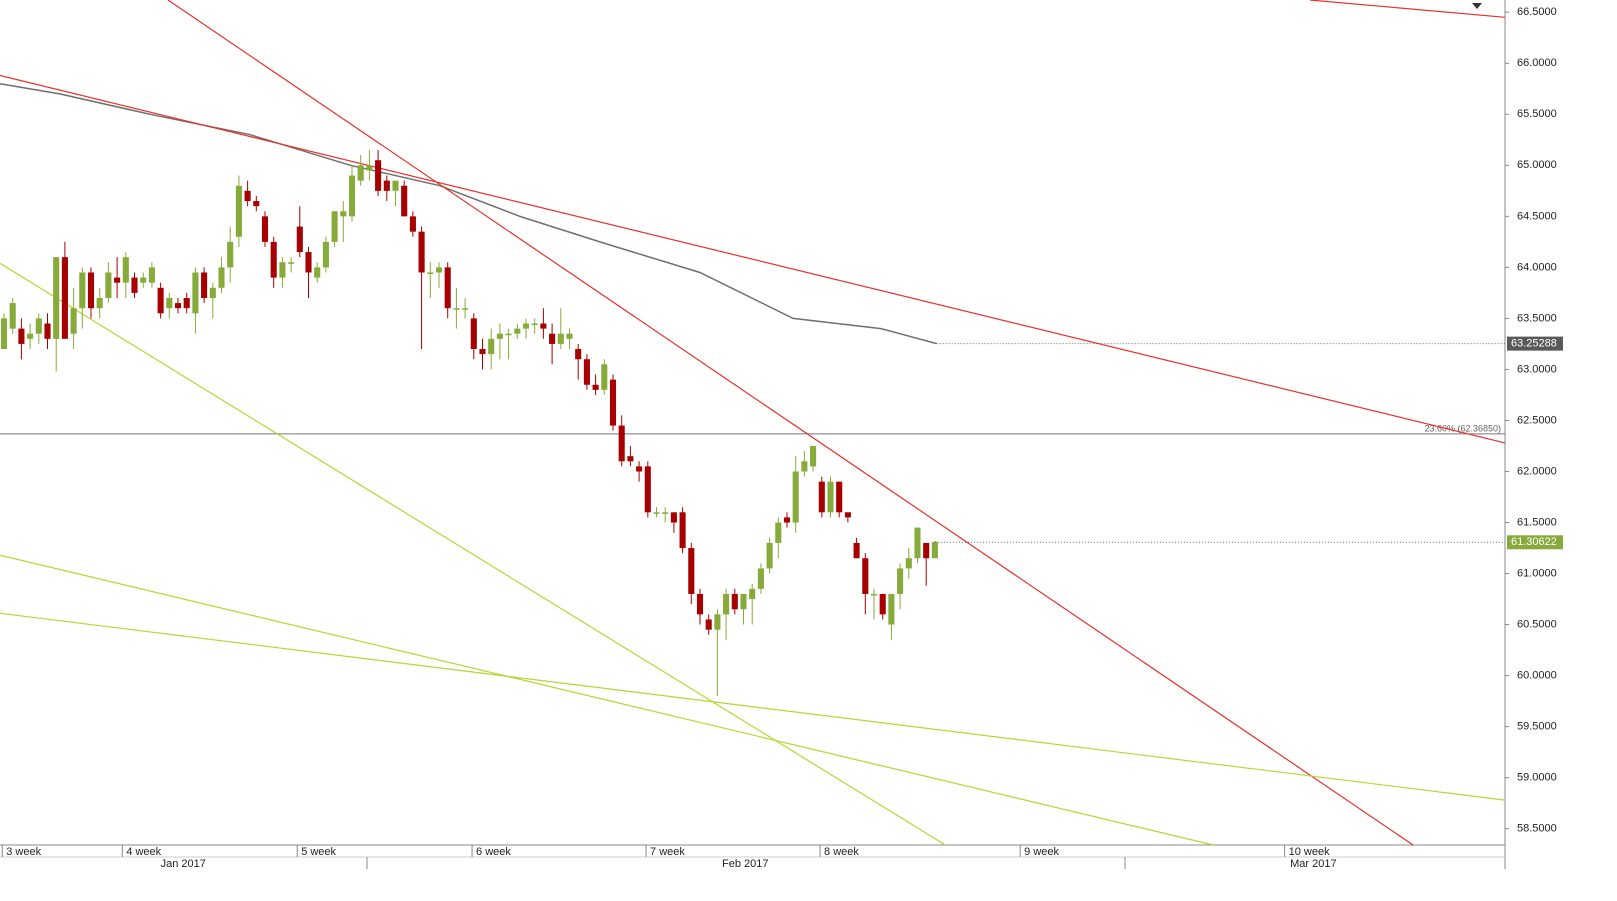  What do you see at coordinates (183, 864) in the screenshot?
I see `month-label: Jan 2017` at bounding box center [183, 864].